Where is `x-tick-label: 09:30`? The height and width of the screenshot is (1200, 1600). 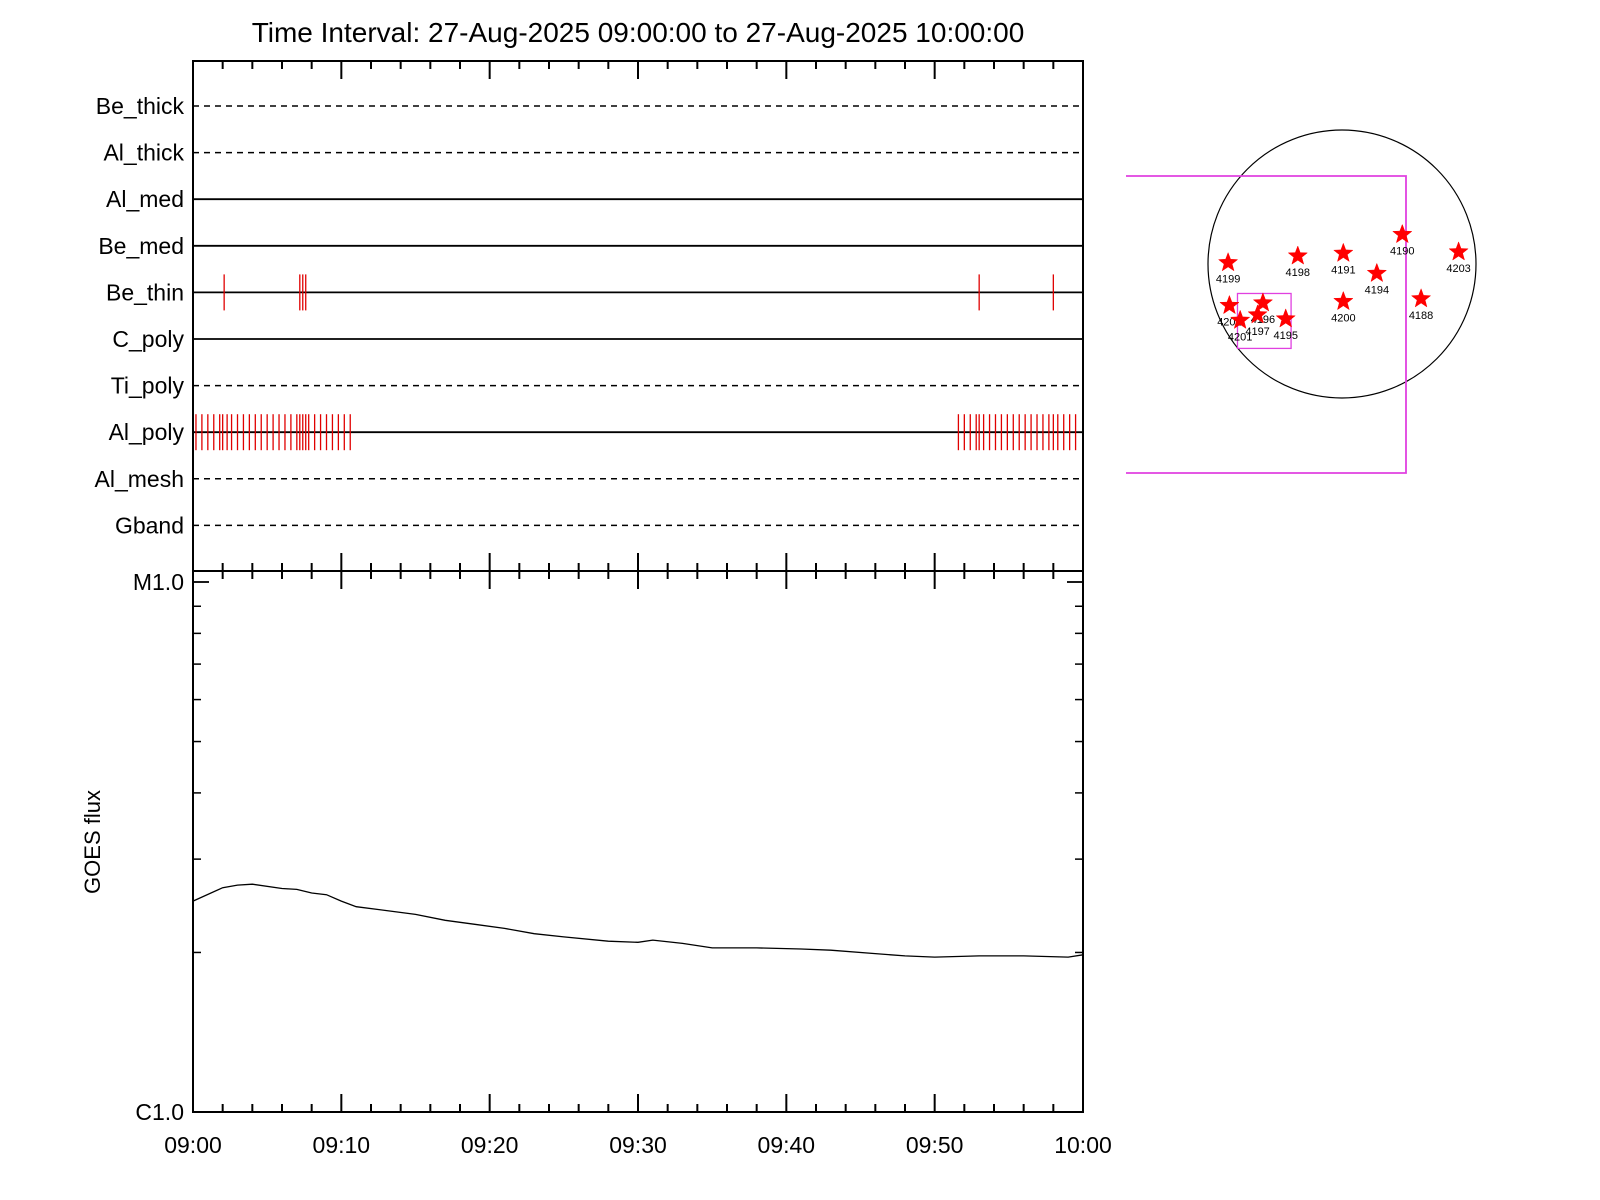
x-tick-label: 09:30 is located at coordinates (638, 1145).